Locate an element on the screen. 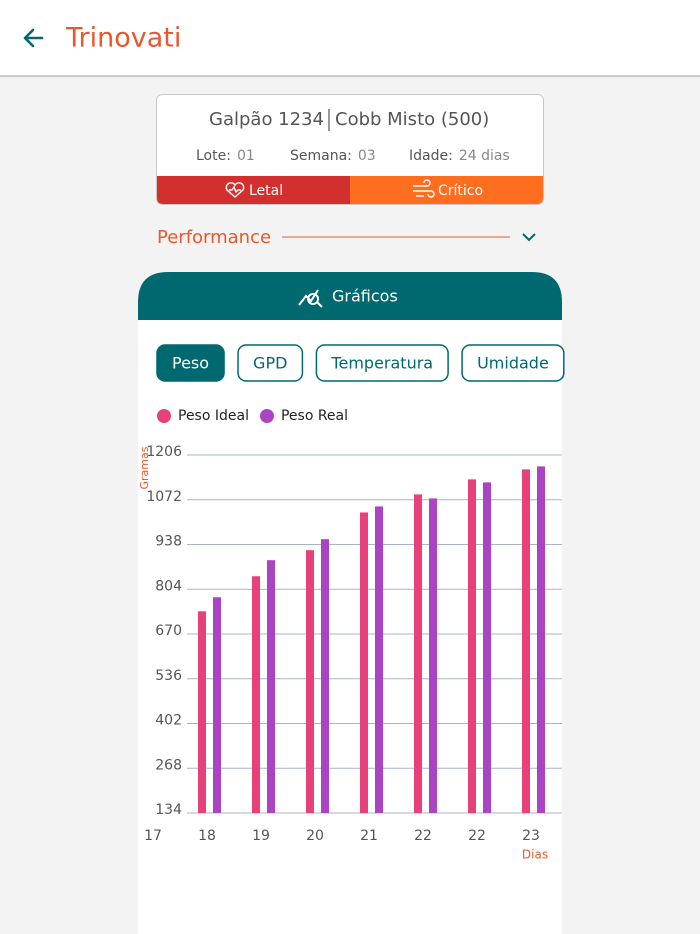  field-value: 24 dias is located at coordinates (484, 156).